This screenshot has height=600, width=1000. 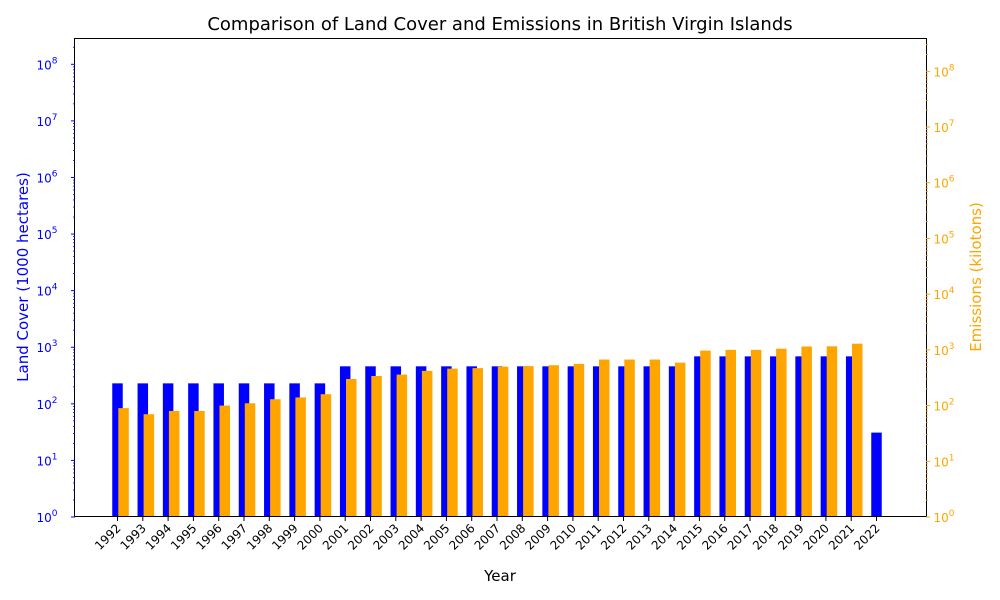 I want to click on emissions-bar-1992, so click(x=123, y=462).